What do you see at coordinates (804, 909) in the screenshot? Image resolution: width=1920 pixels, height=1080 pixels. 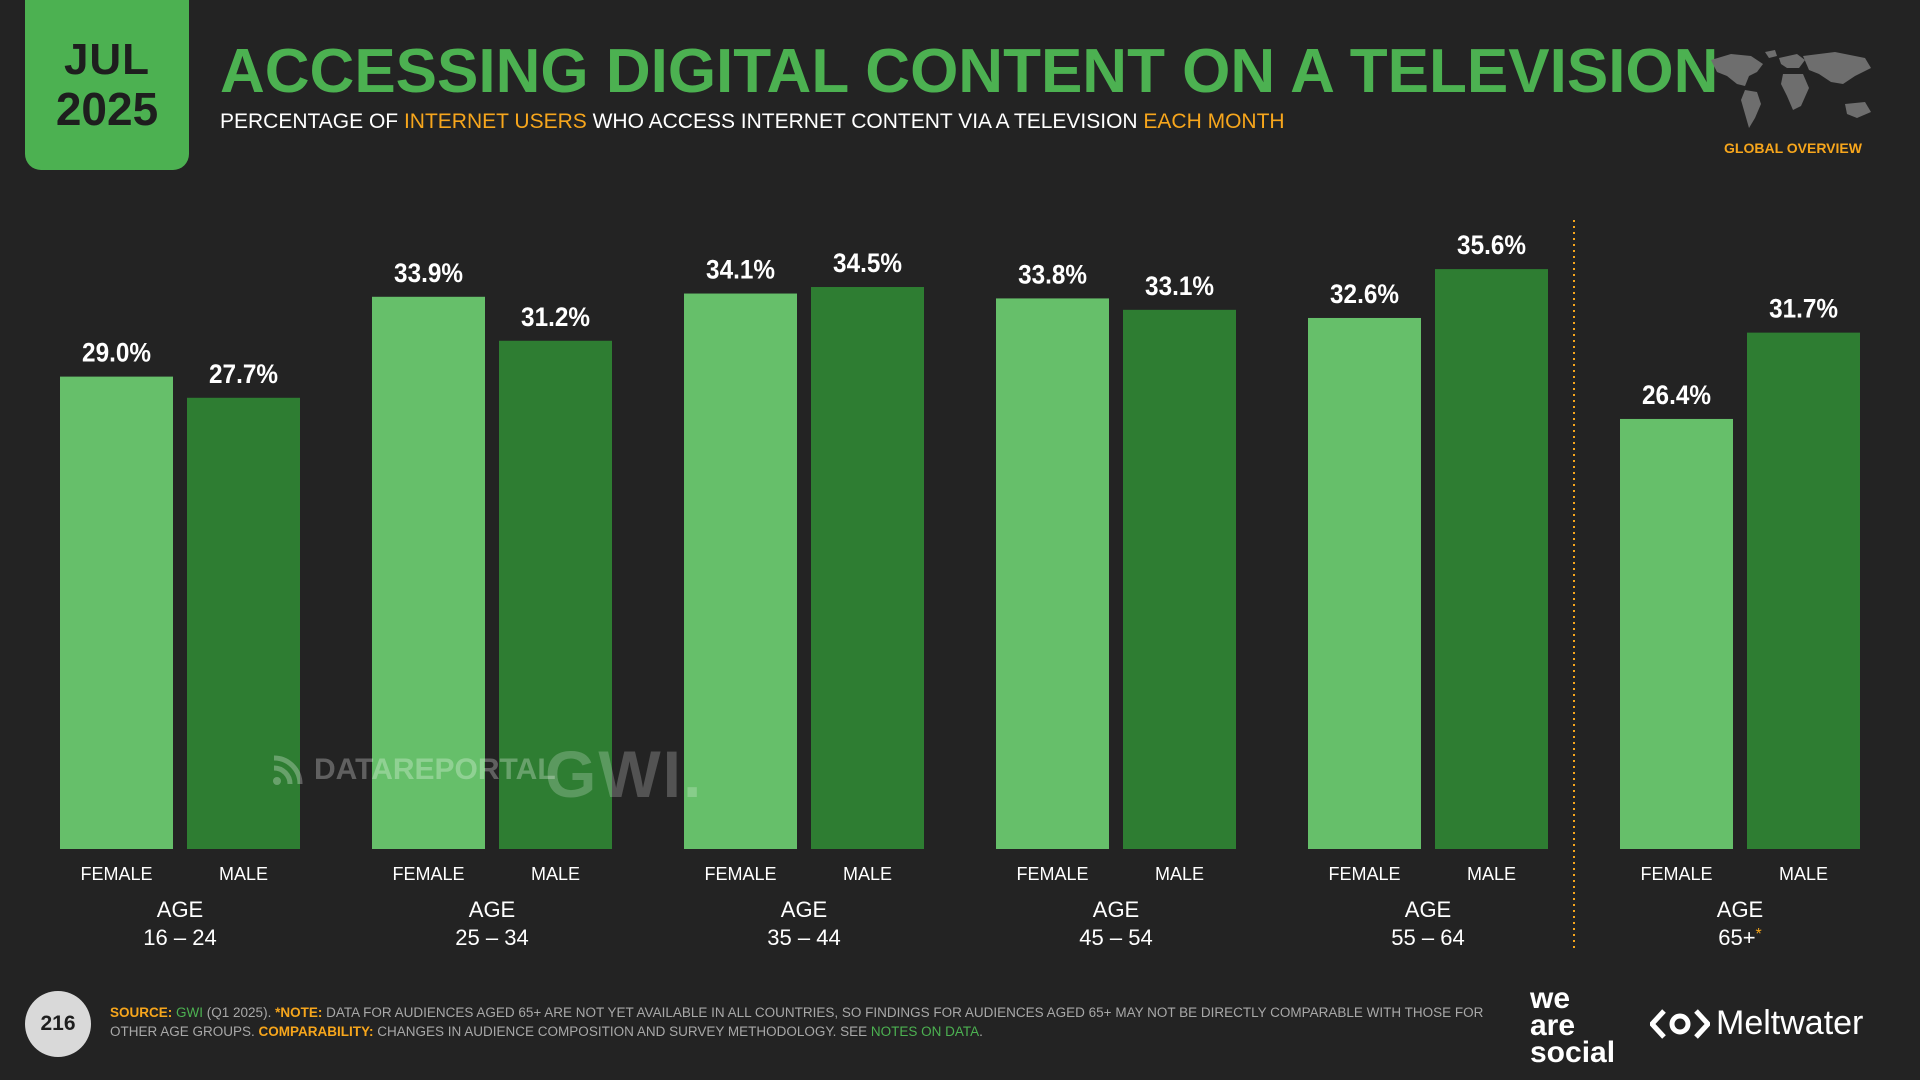 I see `group-label-age-2: AGE` at bounding box center [804, 909].